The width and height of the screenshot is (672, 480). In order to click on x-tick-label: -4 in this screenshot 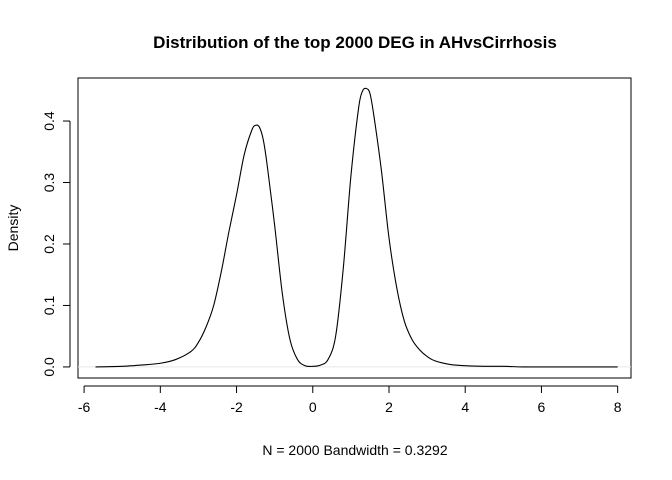, I will do `click(160, 407)`.